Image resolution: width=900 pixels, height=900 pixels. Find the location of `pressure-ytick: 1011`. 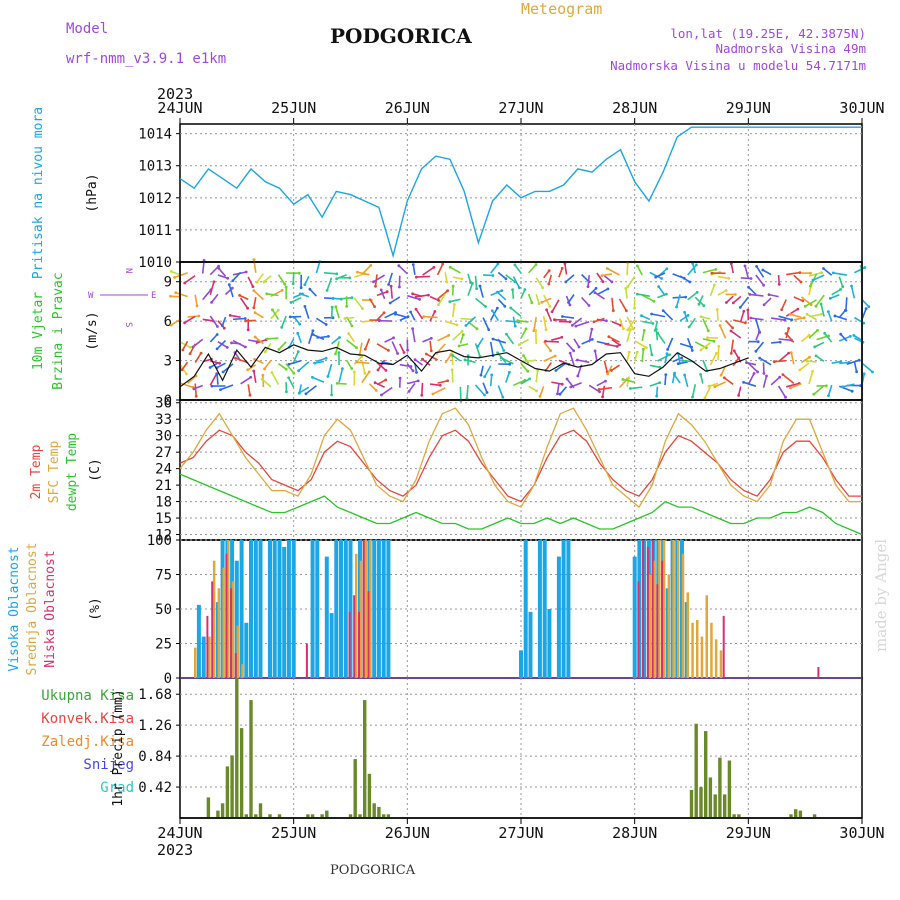

pressure-ytick: 1011 is located at coordinates (155, 231).